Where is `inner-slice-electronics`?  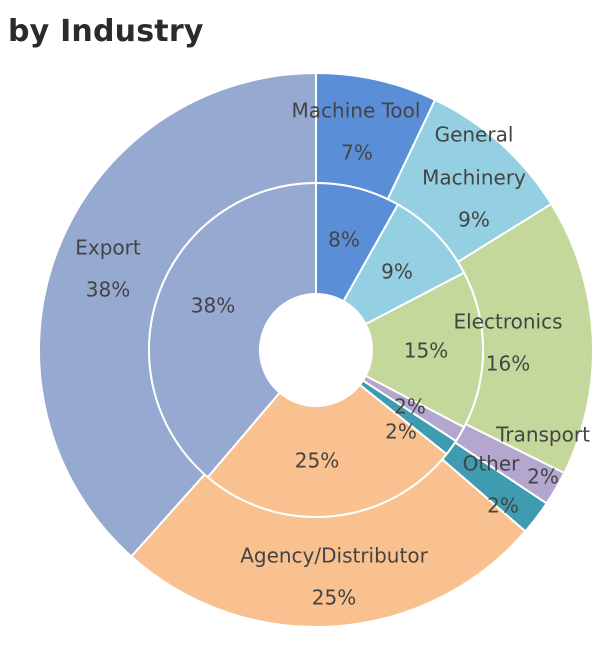
inner-slice-electronics is located at coordinates (424, 350).